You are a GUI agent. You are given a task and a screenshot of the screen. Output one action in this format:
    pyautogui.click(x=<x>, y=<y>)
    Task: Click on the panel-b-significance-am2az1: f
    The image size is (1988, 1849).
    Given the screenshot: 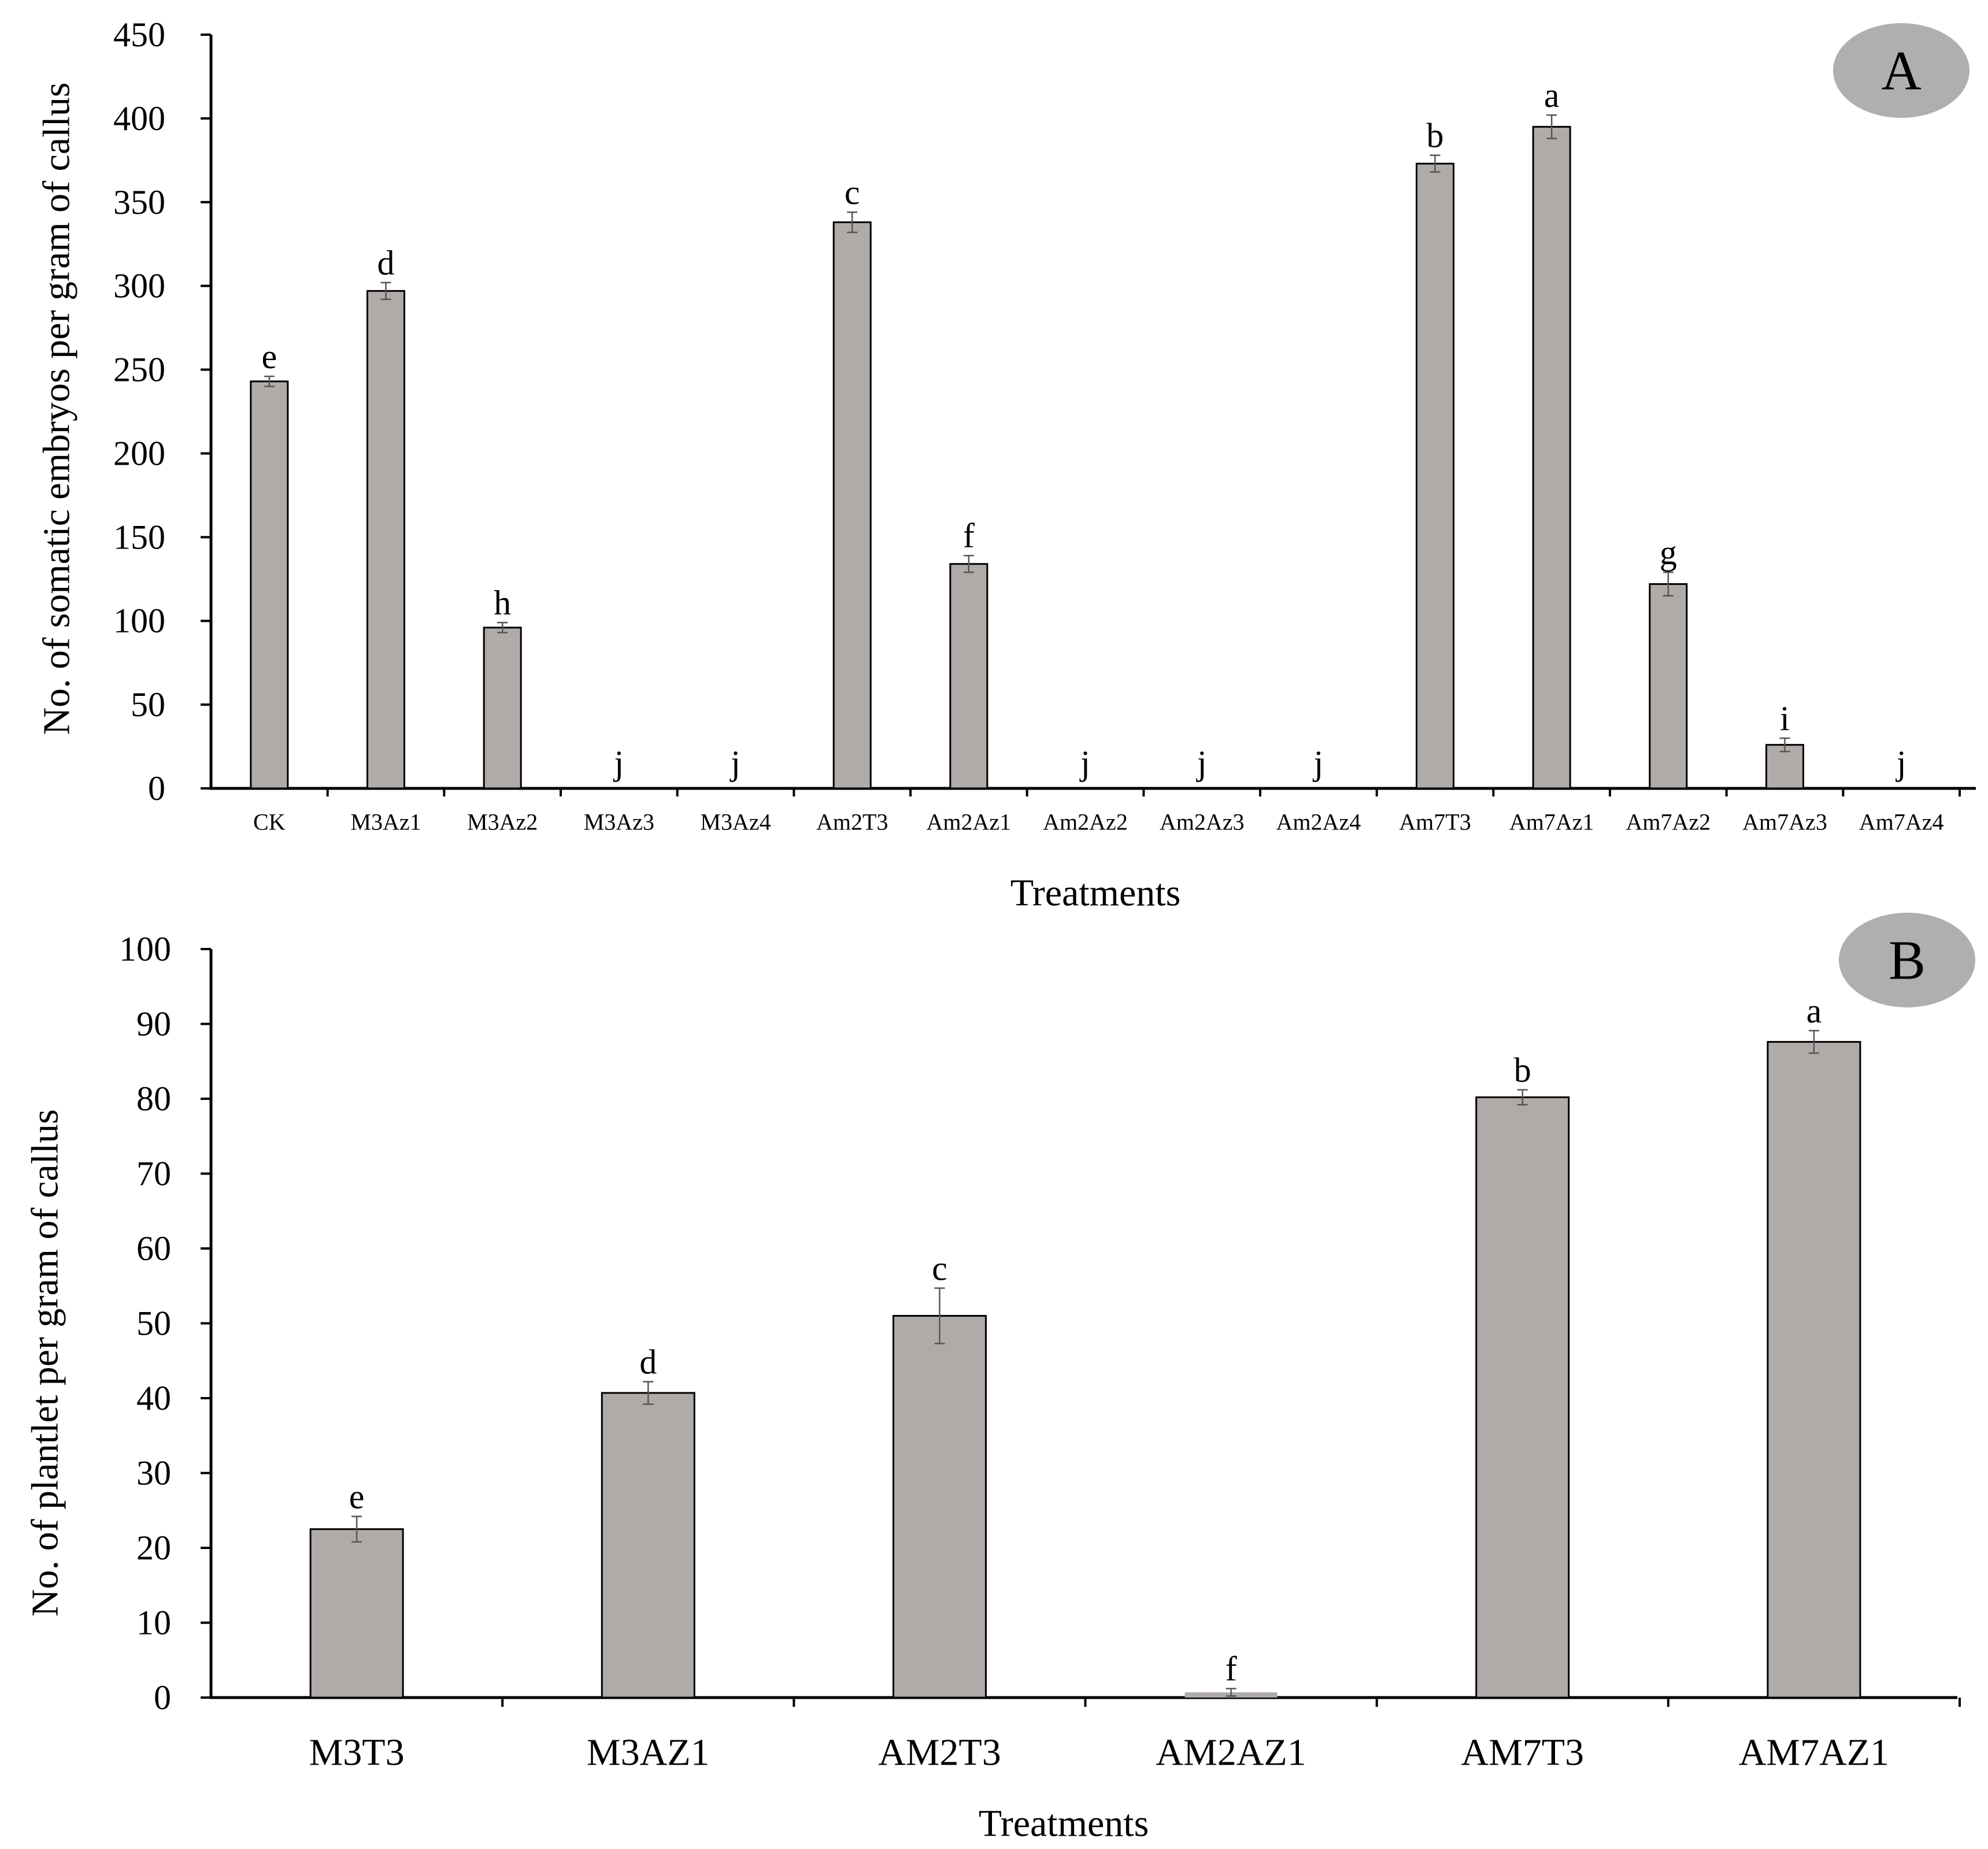 What is the action you would take?
    pyautogui.click(x=1232, y=1669)
    